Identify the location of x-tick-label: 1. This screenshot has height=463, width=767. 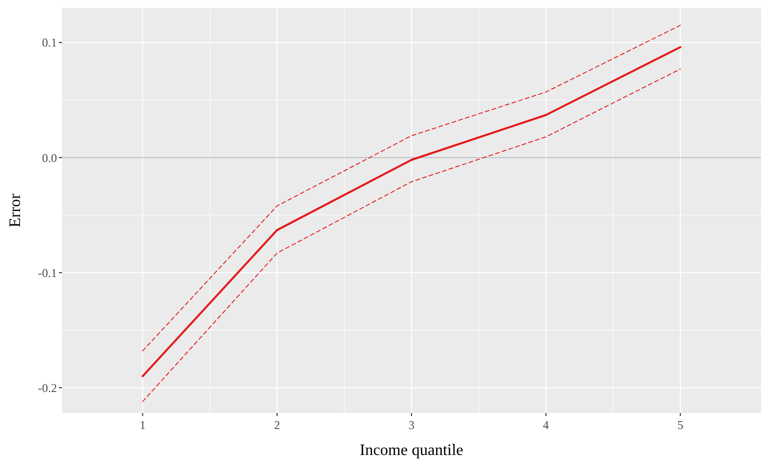
(143, 425).